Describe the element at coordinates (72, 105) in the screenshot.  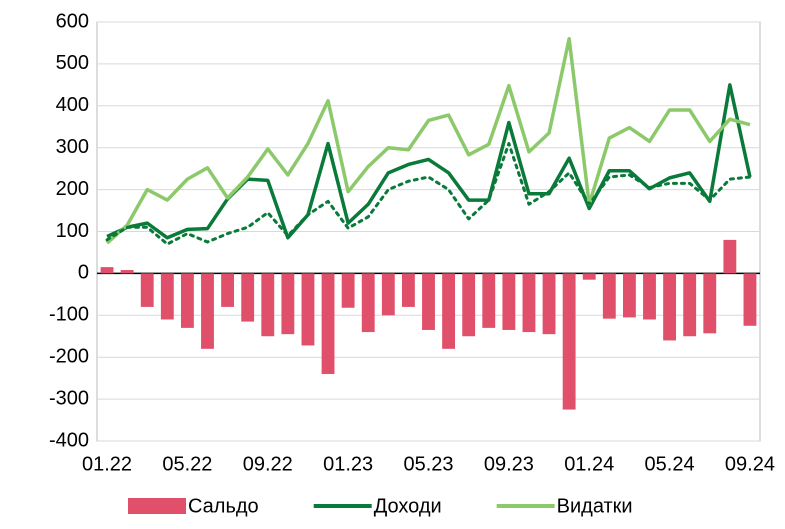
I see `y-tick-label: 400` at that location.